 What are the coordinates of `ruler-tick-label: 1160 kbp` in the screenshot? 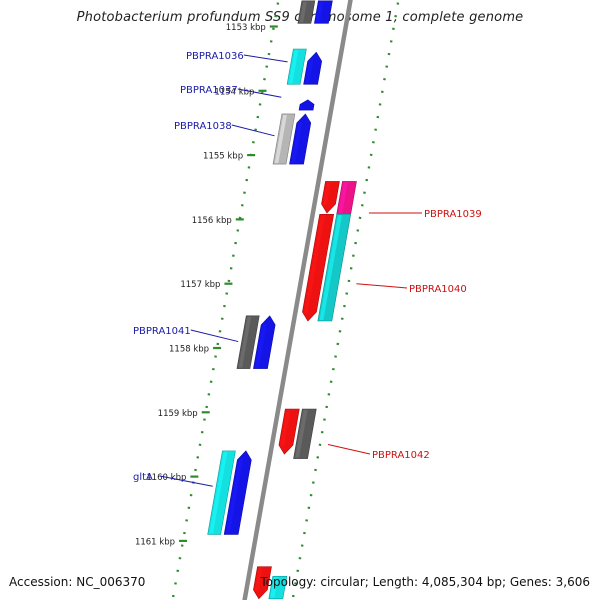 It's located at (166, 478).